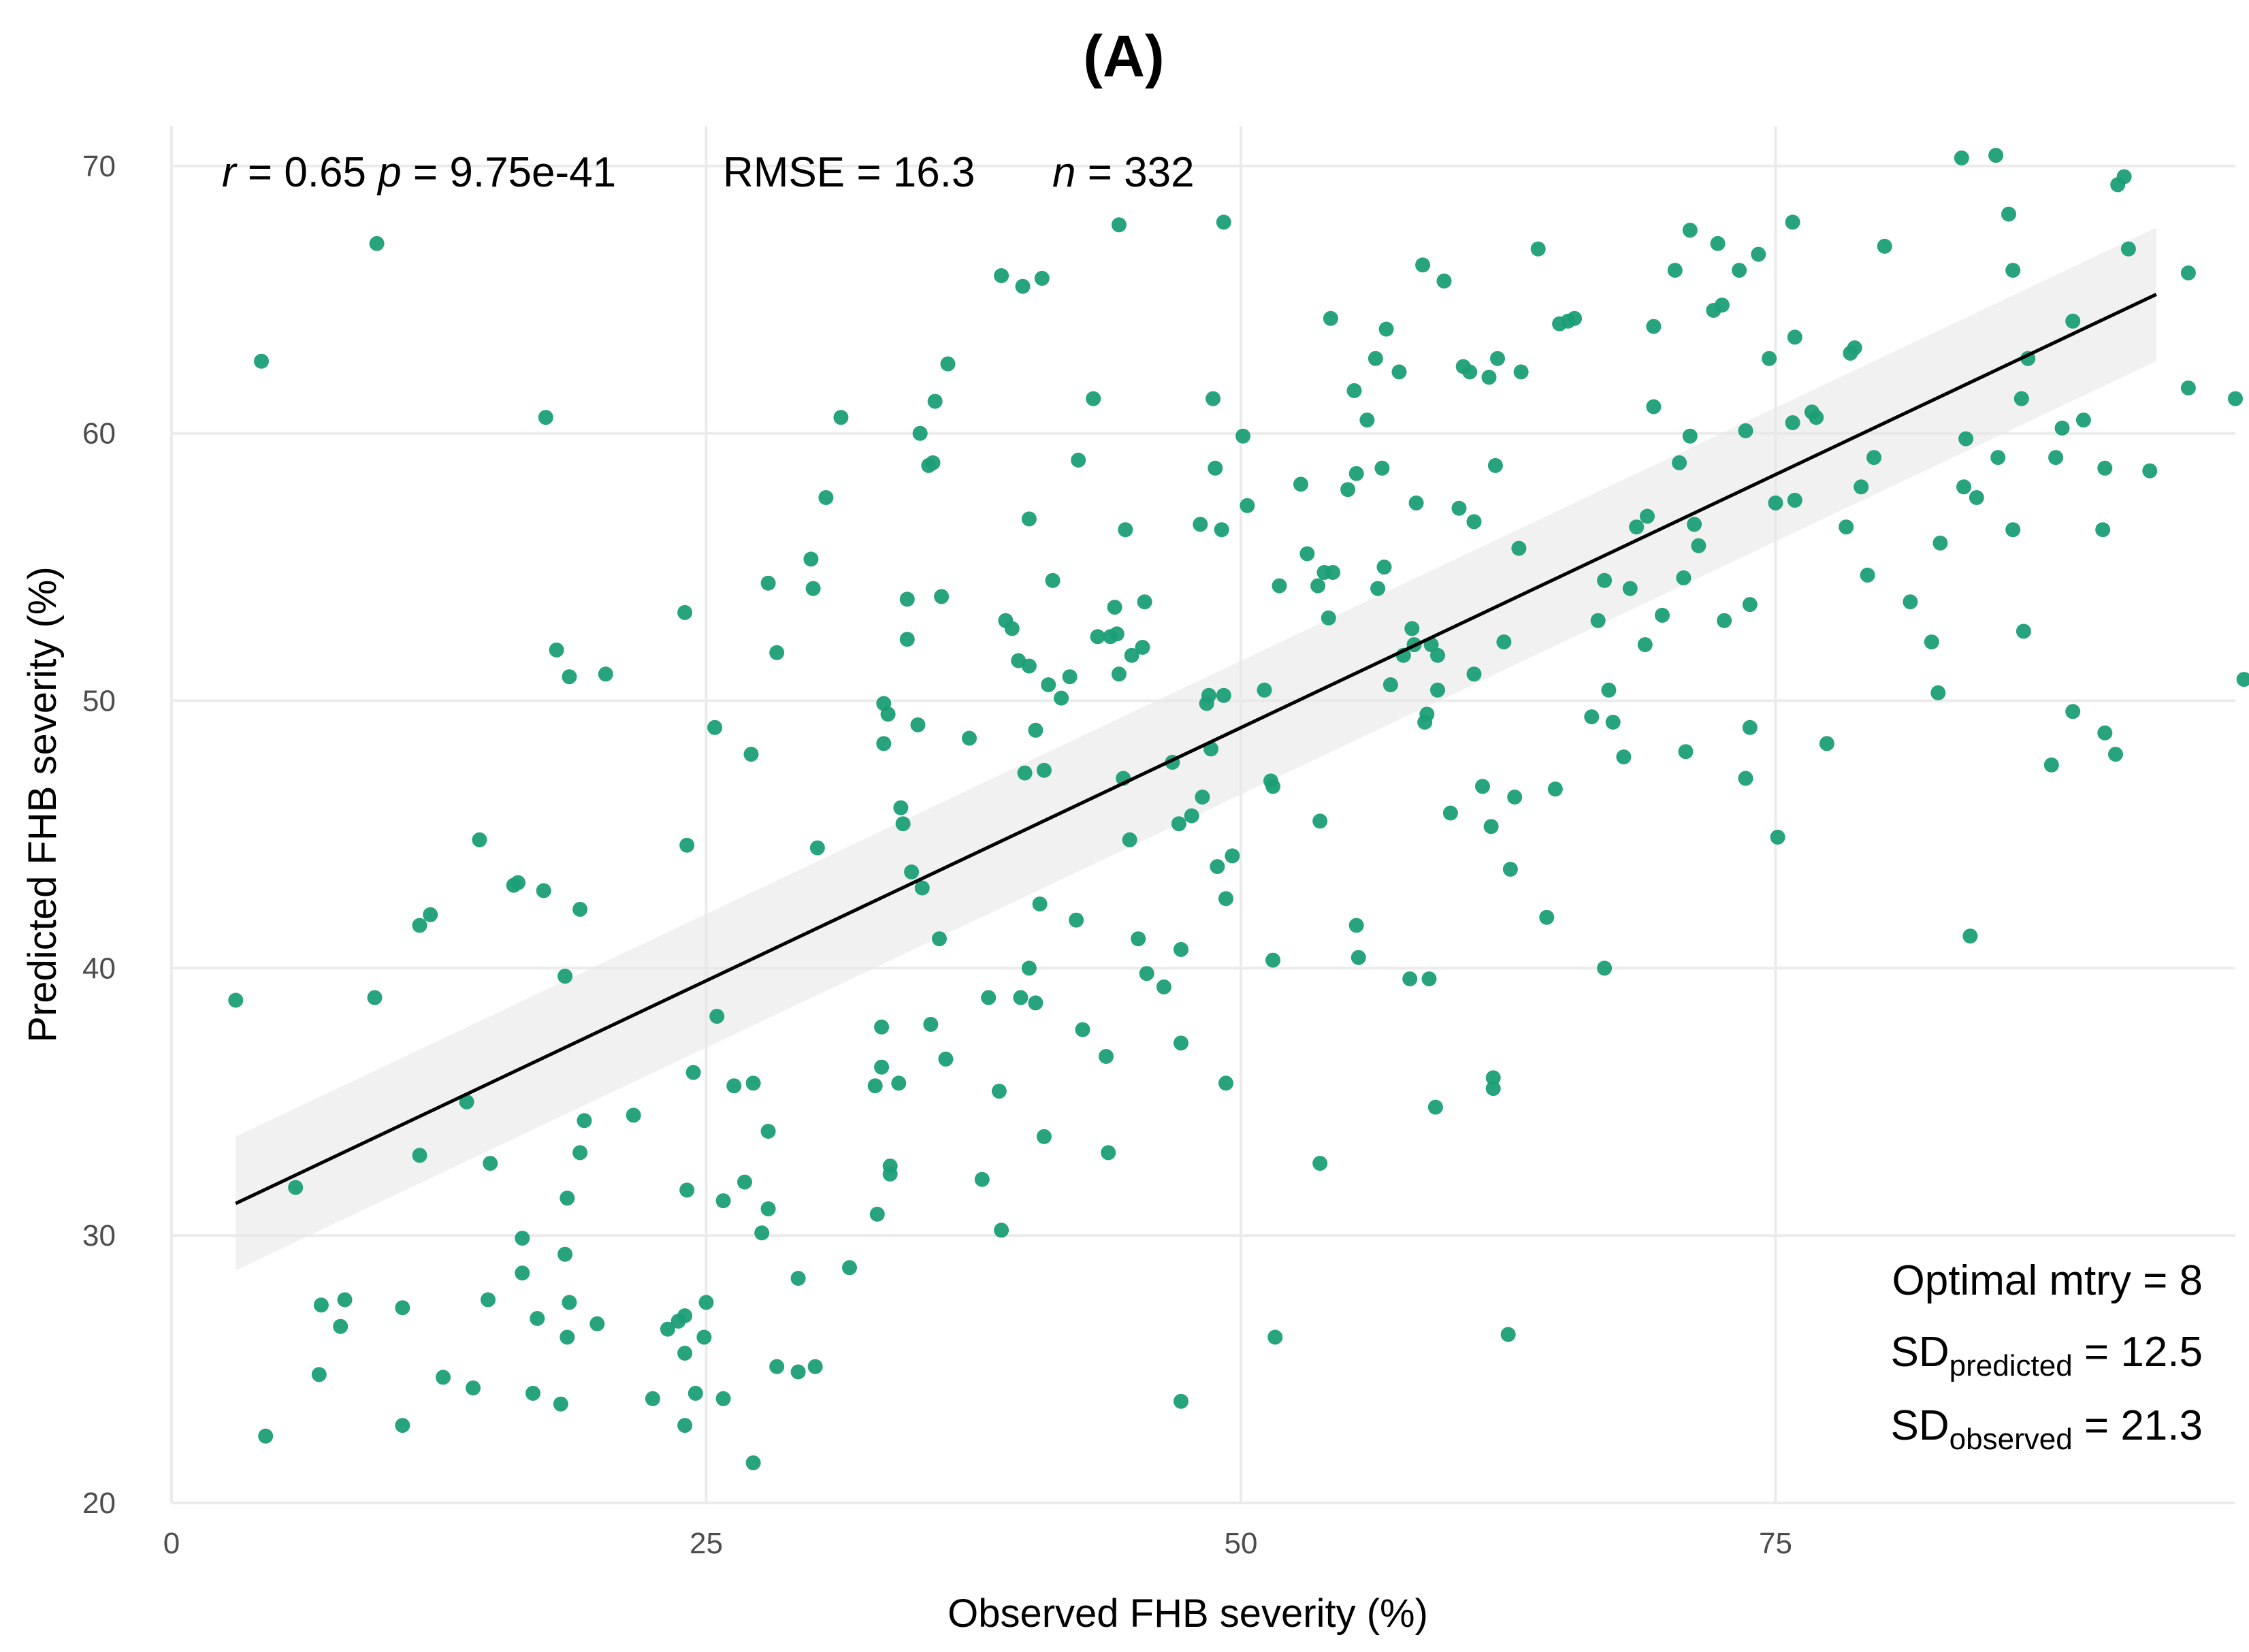 Image resolution: width=2249 pixels, height=1652 pixels. Describe the element at coordinates (706, 1543) in the screenshot. I see `x-tick-label: 25` at that location.